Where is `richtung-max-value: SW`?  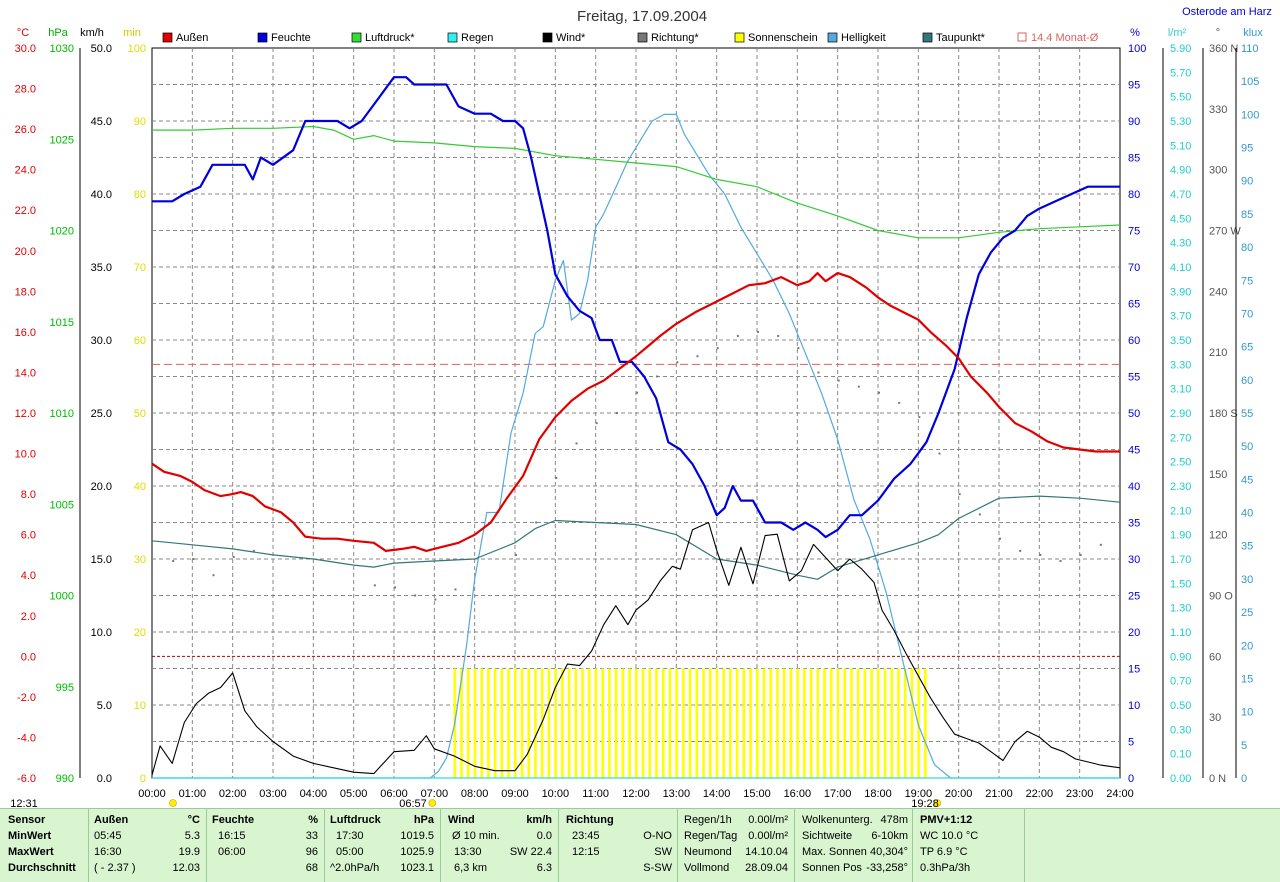
richtung-max-value: SW is located at coordinates (663, 852).